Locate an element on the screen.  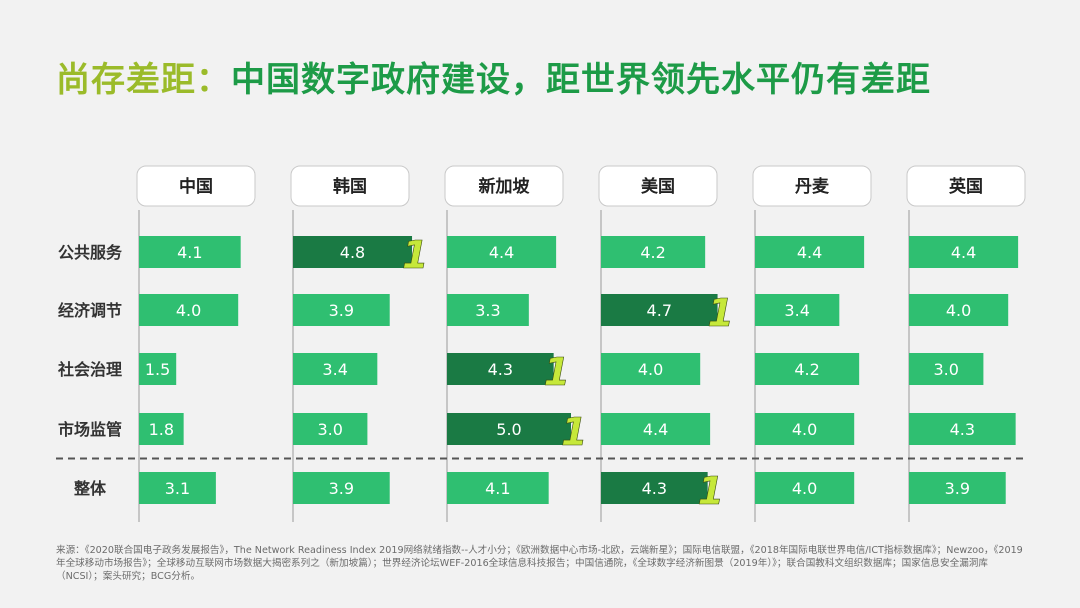
country-header-label: 丹麦 is located at coordinates (812, 186).